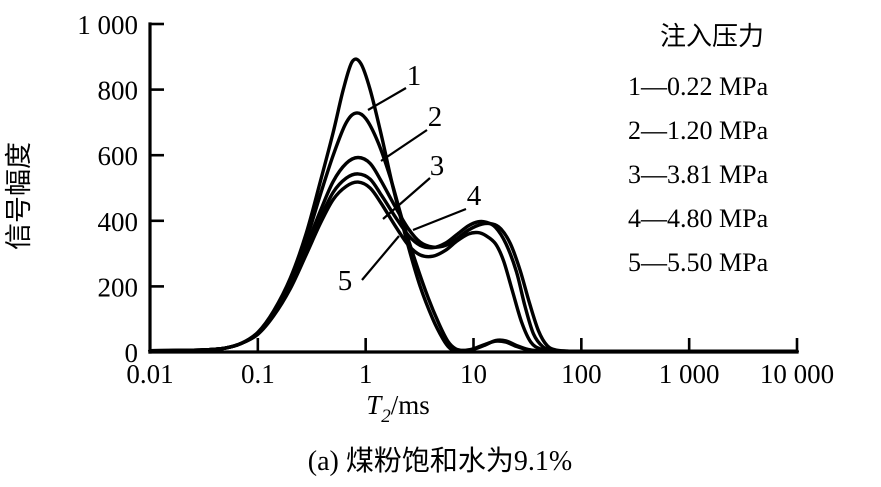 The width and height of the screenshot is (881, 487). What do you see at coordinates (118, 156) in the screenshot?
I see `y-tick-label: 600` at bounding box center [118, 156].